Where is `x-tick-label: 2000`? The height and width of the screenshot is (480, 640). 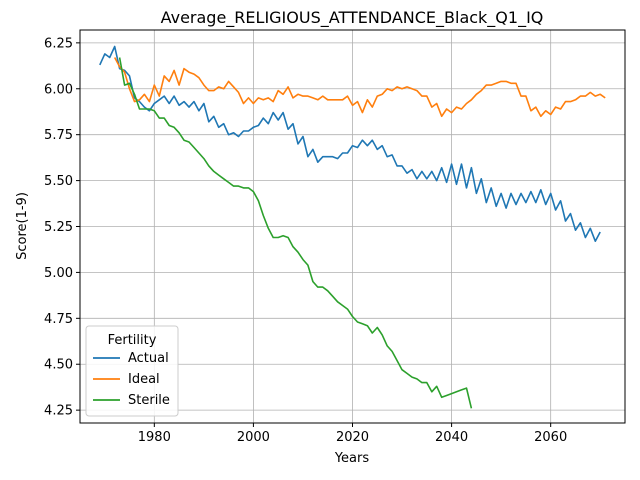 x-tick-label: 2000 is located at coordinates (253, 437).